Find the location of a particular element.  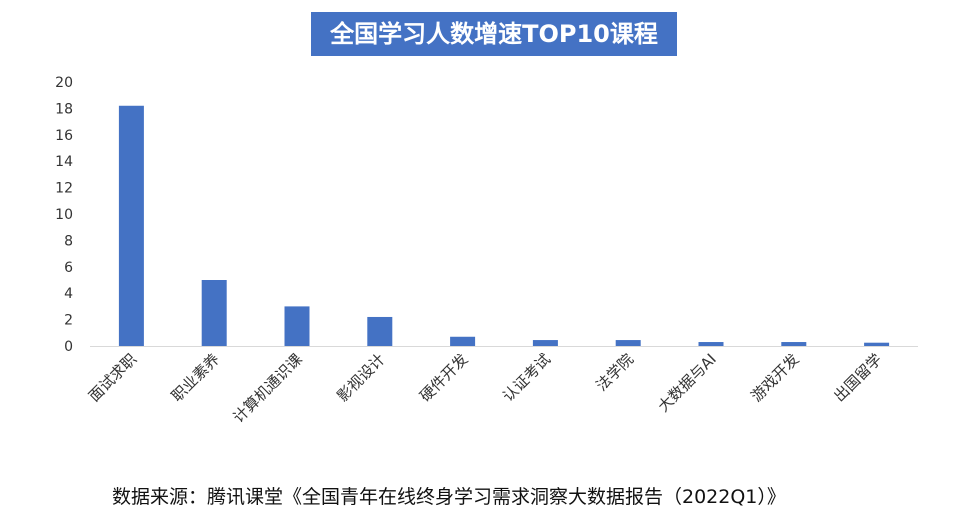

y-tick-label-2: 4 is located at coordinates (68, 294).